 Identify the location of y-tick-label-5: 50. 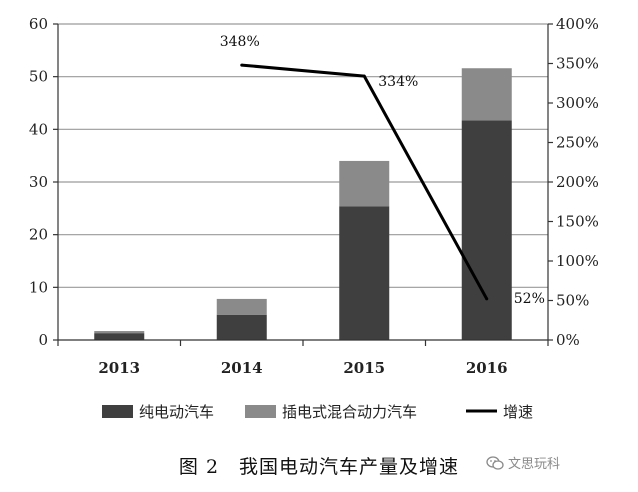
(38, 77).